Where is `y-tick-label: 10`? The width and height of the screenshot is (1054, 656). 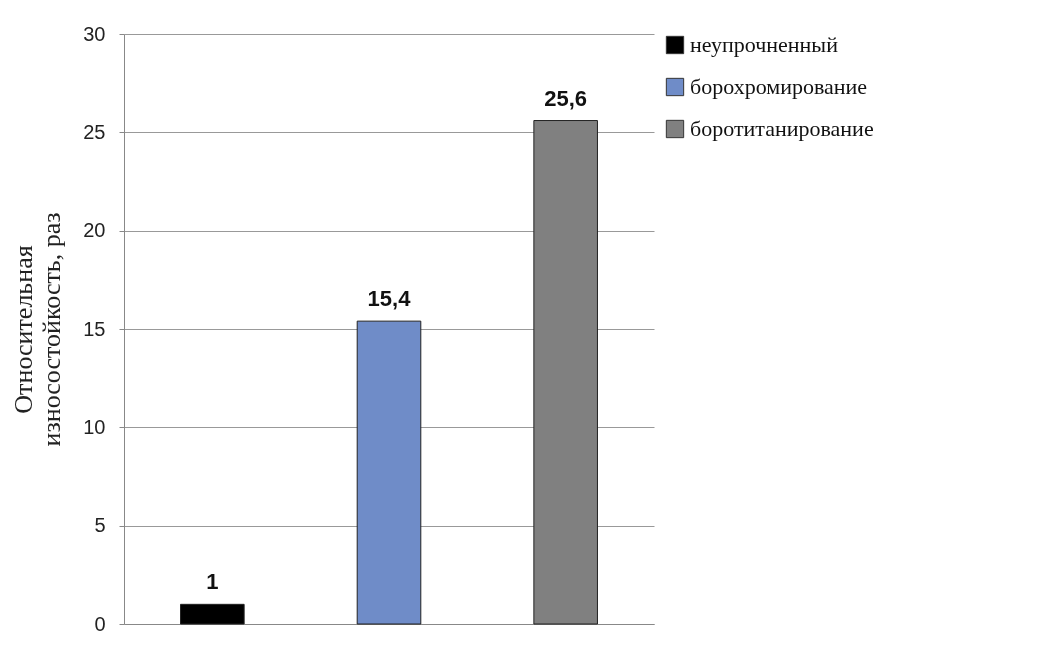 y-tick-label: 10 is located at coordinates (94, 426).